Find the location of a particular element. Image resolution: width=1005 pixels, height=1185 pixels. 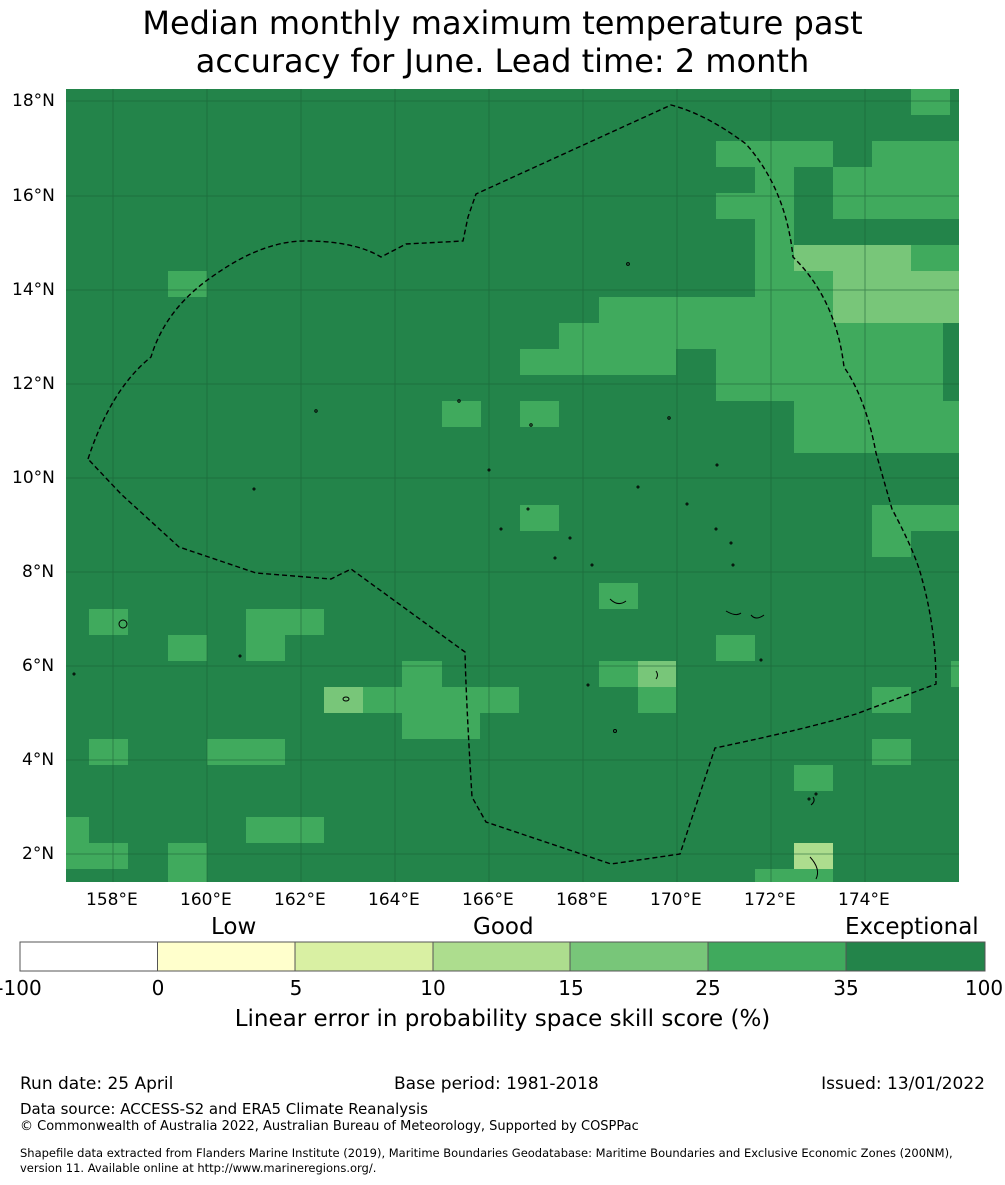

colorbar-tick-35: 35 is located at coordinates (846, 988).